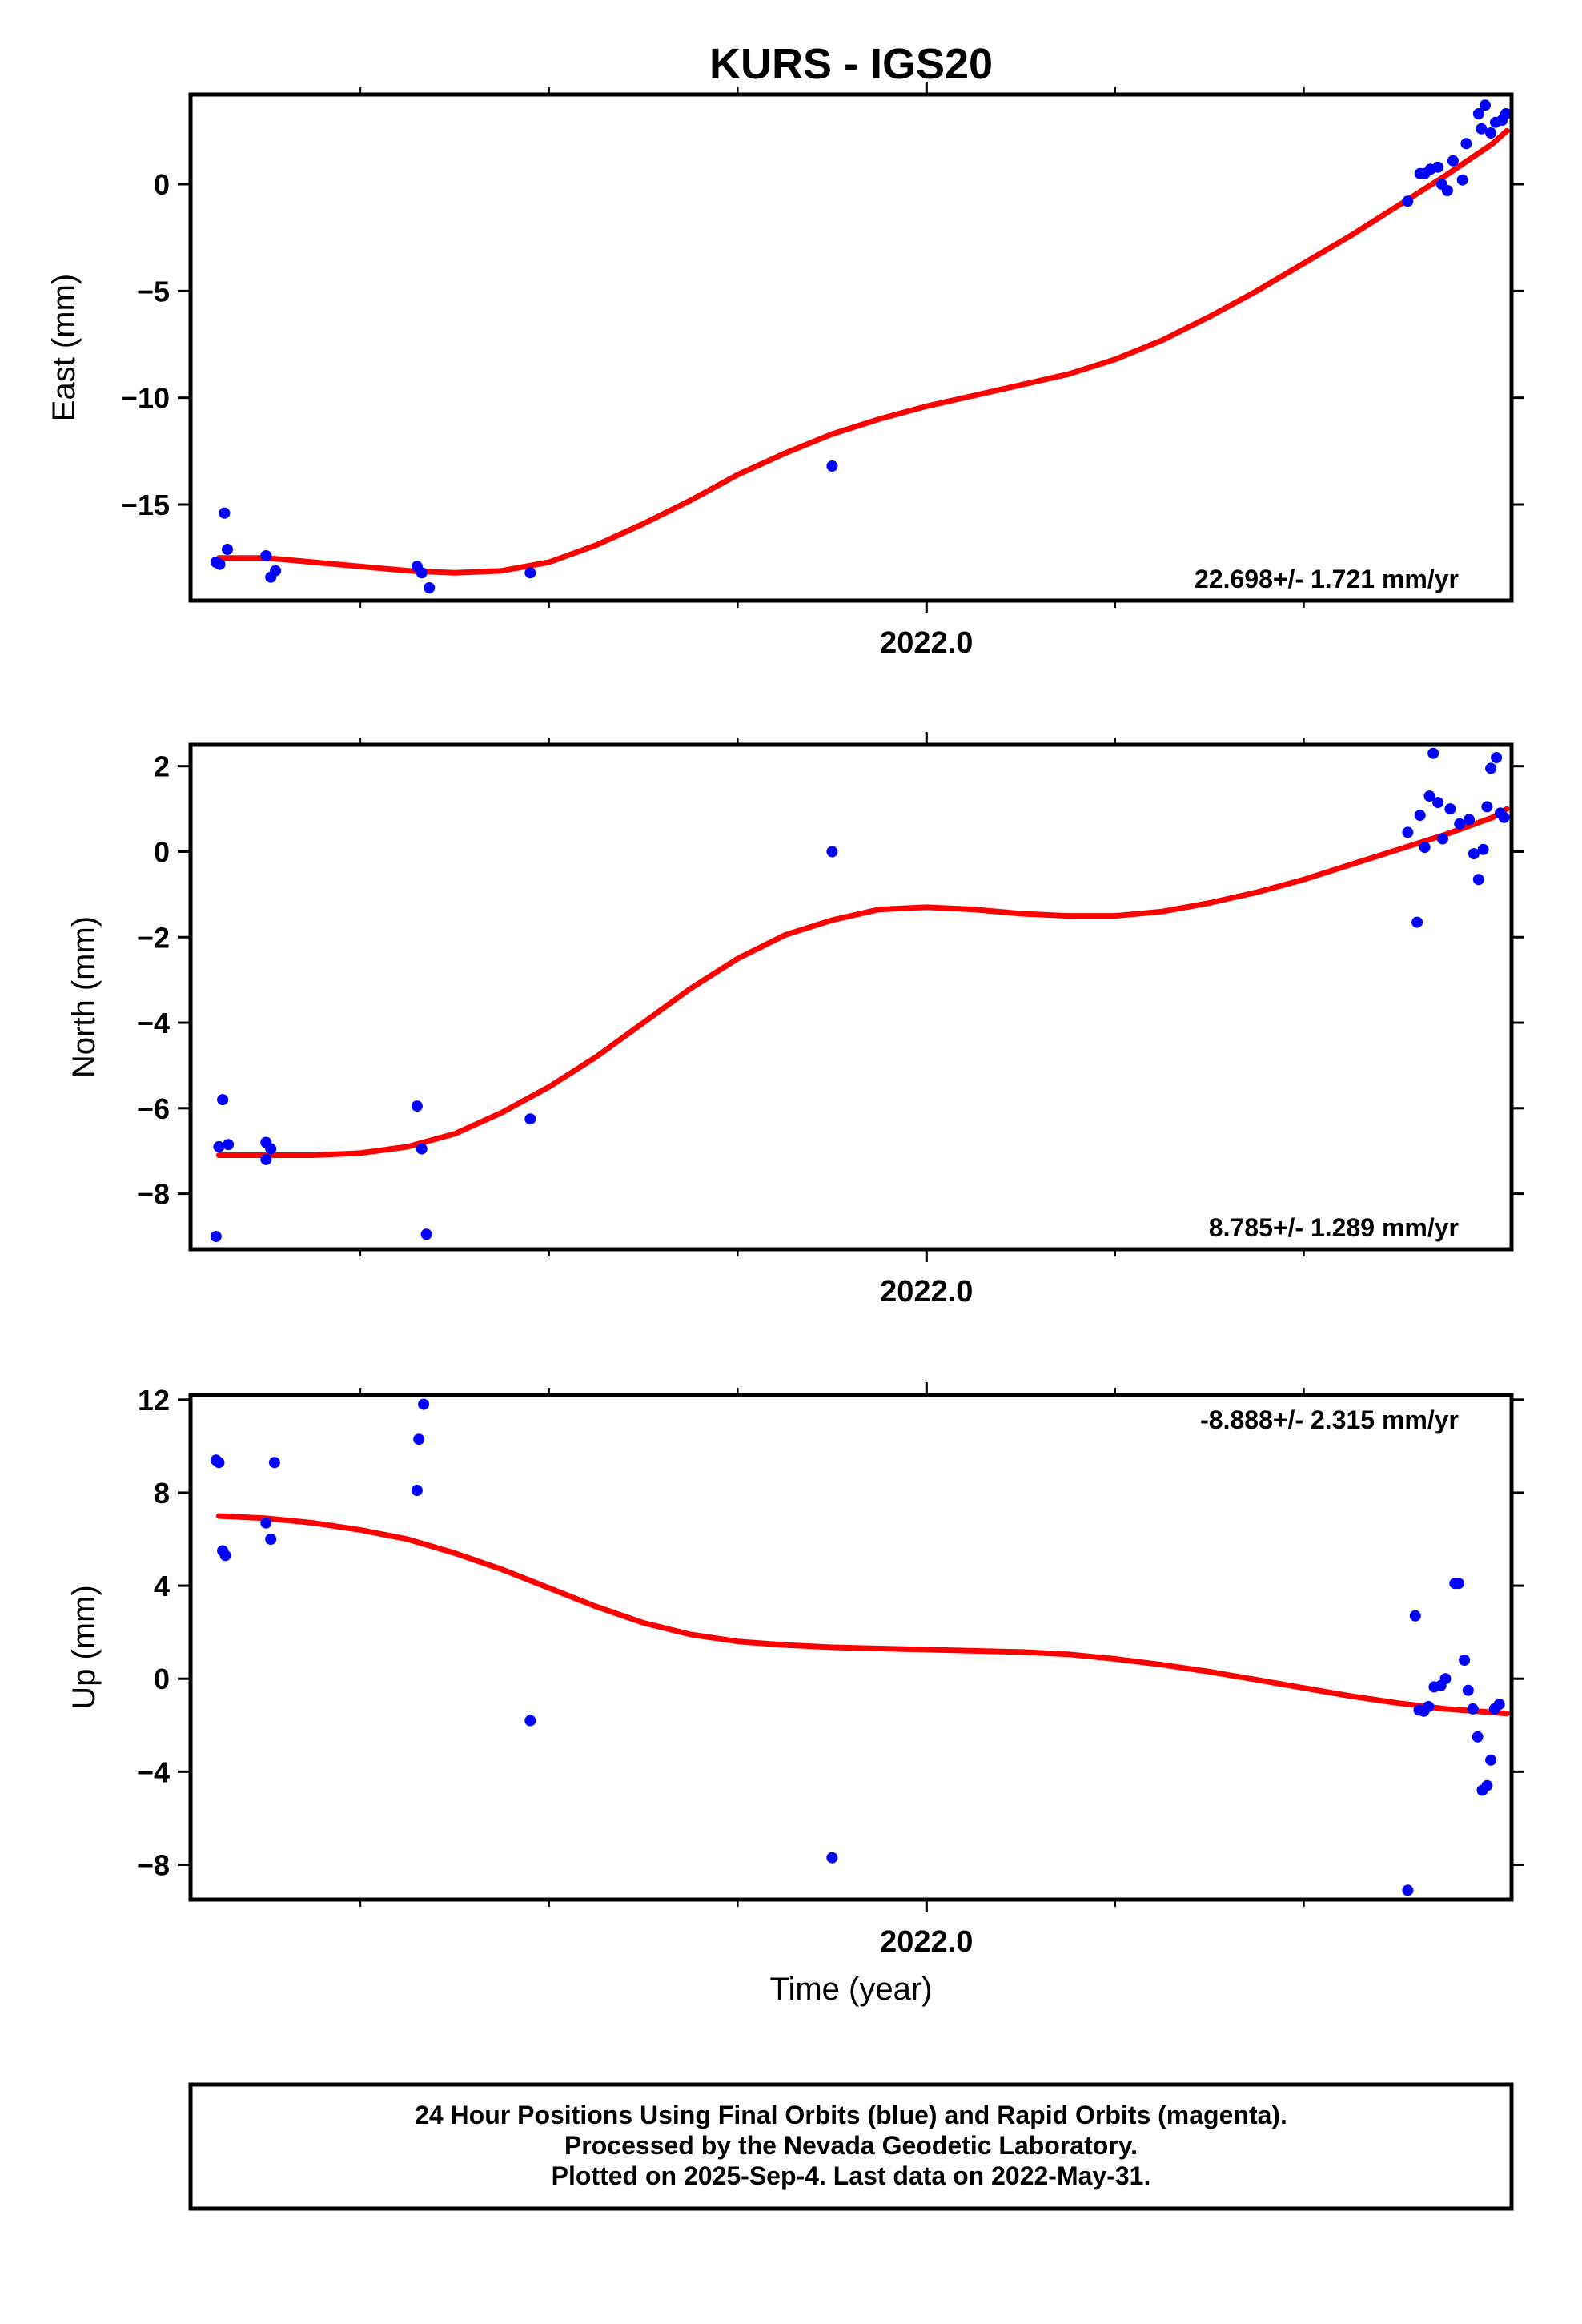 Image resolution: width=1582 pixels, height=2324 pixels. Describe the element at coordinates (154, 1400) in the screenshot. I see `y-tick-label: 12` at that location.